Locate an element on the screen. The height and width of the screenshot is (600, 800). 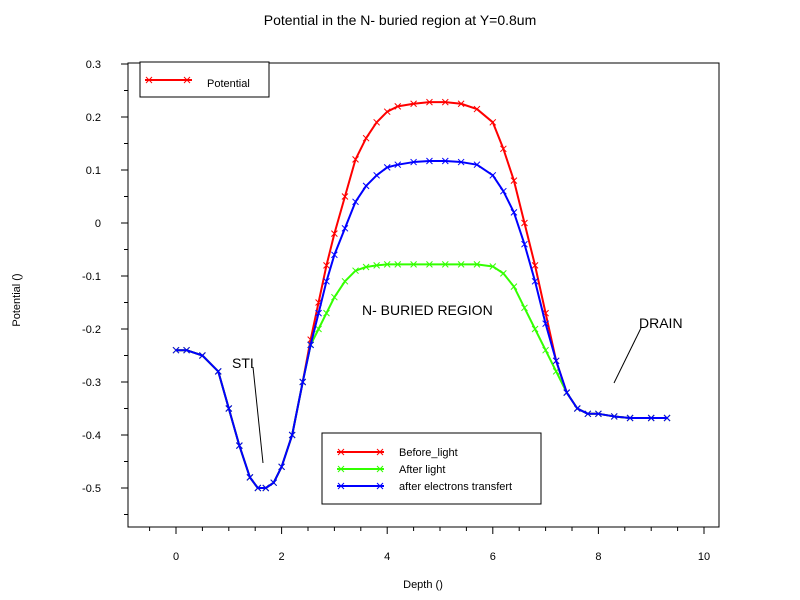
x-tick-label: 0 is located at coordinates (176, 557).